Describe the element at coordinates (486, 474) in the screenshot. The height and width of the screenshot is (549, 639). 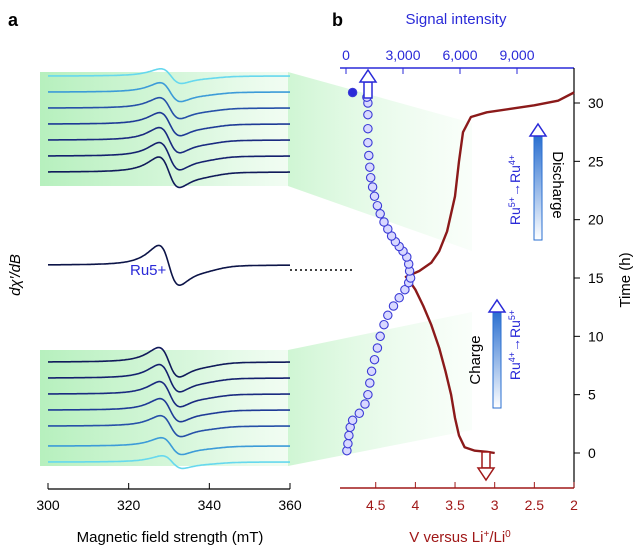
I see `bottom-red-arrow-head` at that location.